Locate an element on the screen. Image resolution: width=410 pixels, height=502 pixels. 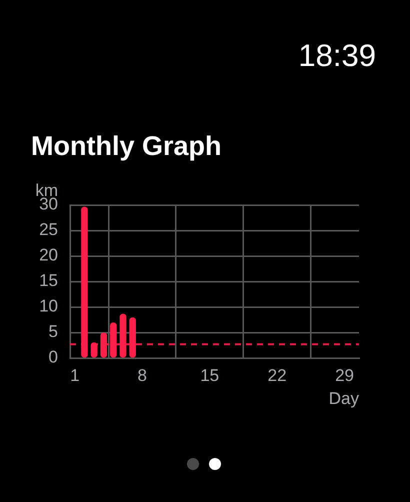
chart-title: Monthly Graph is located at coordinates (126, 146).